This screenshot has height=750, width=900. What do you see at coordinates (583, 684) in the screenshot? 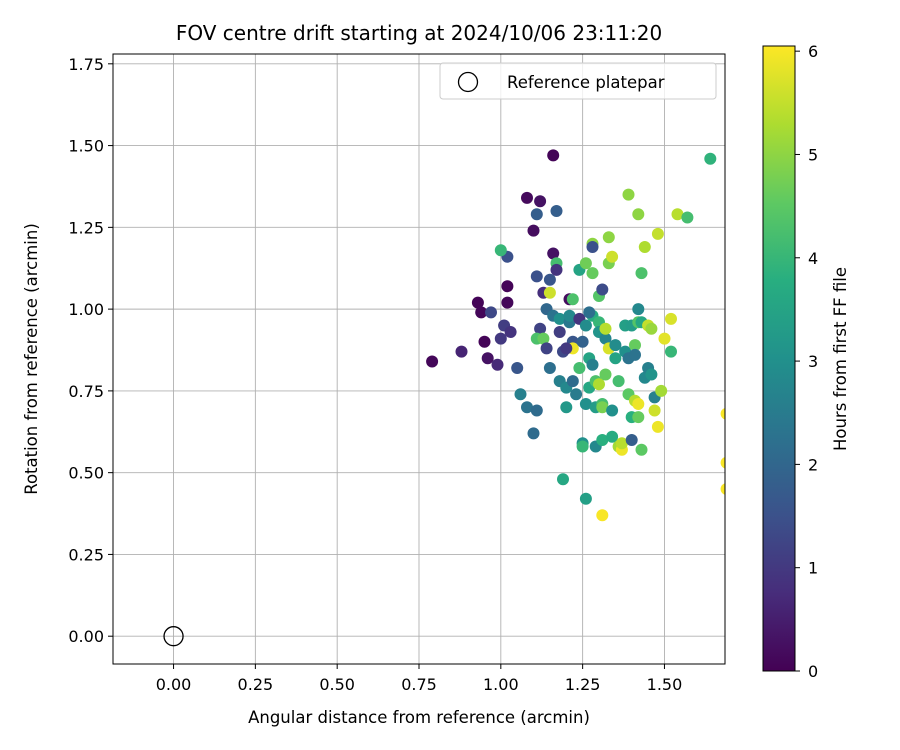
I see `x-tick-label: 1.25` at bounding box center [583, 684].